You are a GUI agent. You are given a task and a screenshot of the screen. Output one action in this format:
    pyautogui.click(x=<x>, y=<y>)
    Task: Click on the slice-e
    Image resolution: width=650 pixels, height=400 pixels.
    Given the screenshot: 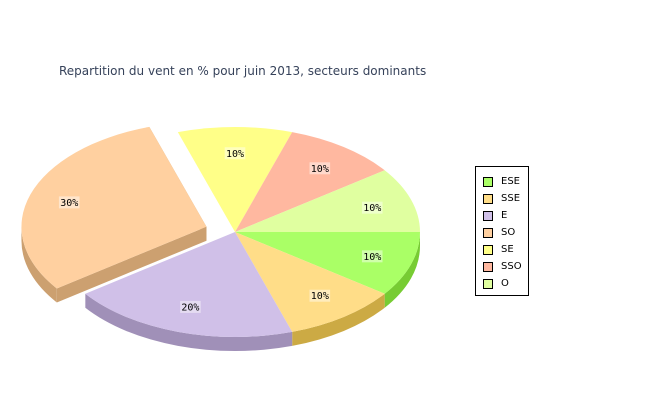 What is the action you would take?
    pyautogui.click(x=189, y=284)
    